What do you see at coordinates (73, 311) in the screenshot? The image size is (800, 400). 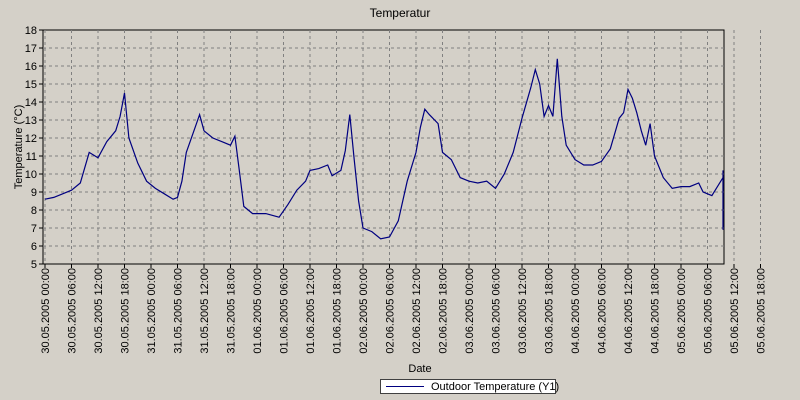 I see `x-tick-label: 30.05.2005 06:00` at bounding box center [73, 311].